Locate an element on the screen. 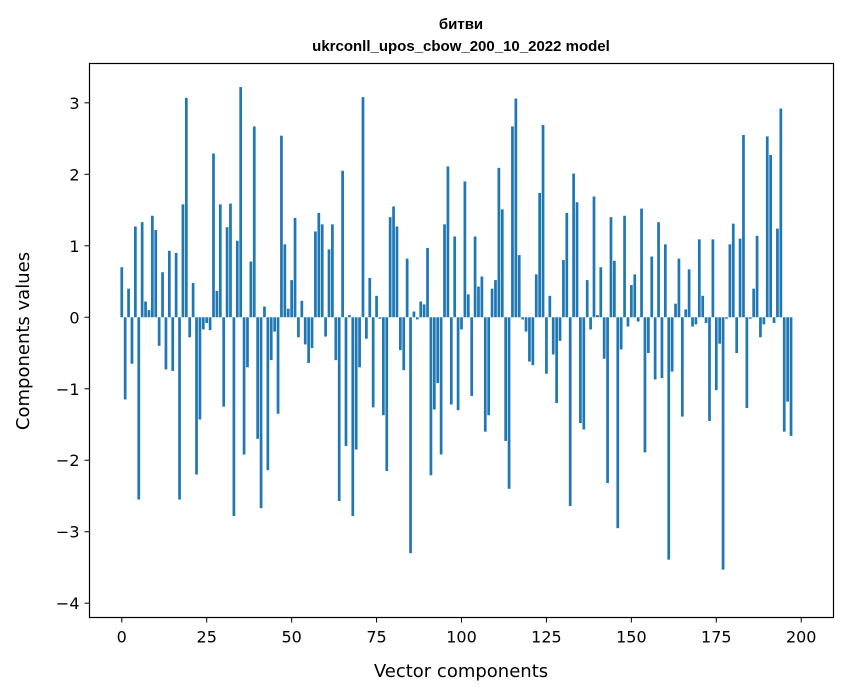 The height and width of the screenshot is (696, 847). x-tick-label: 50 is located at coordinates (291, 637).